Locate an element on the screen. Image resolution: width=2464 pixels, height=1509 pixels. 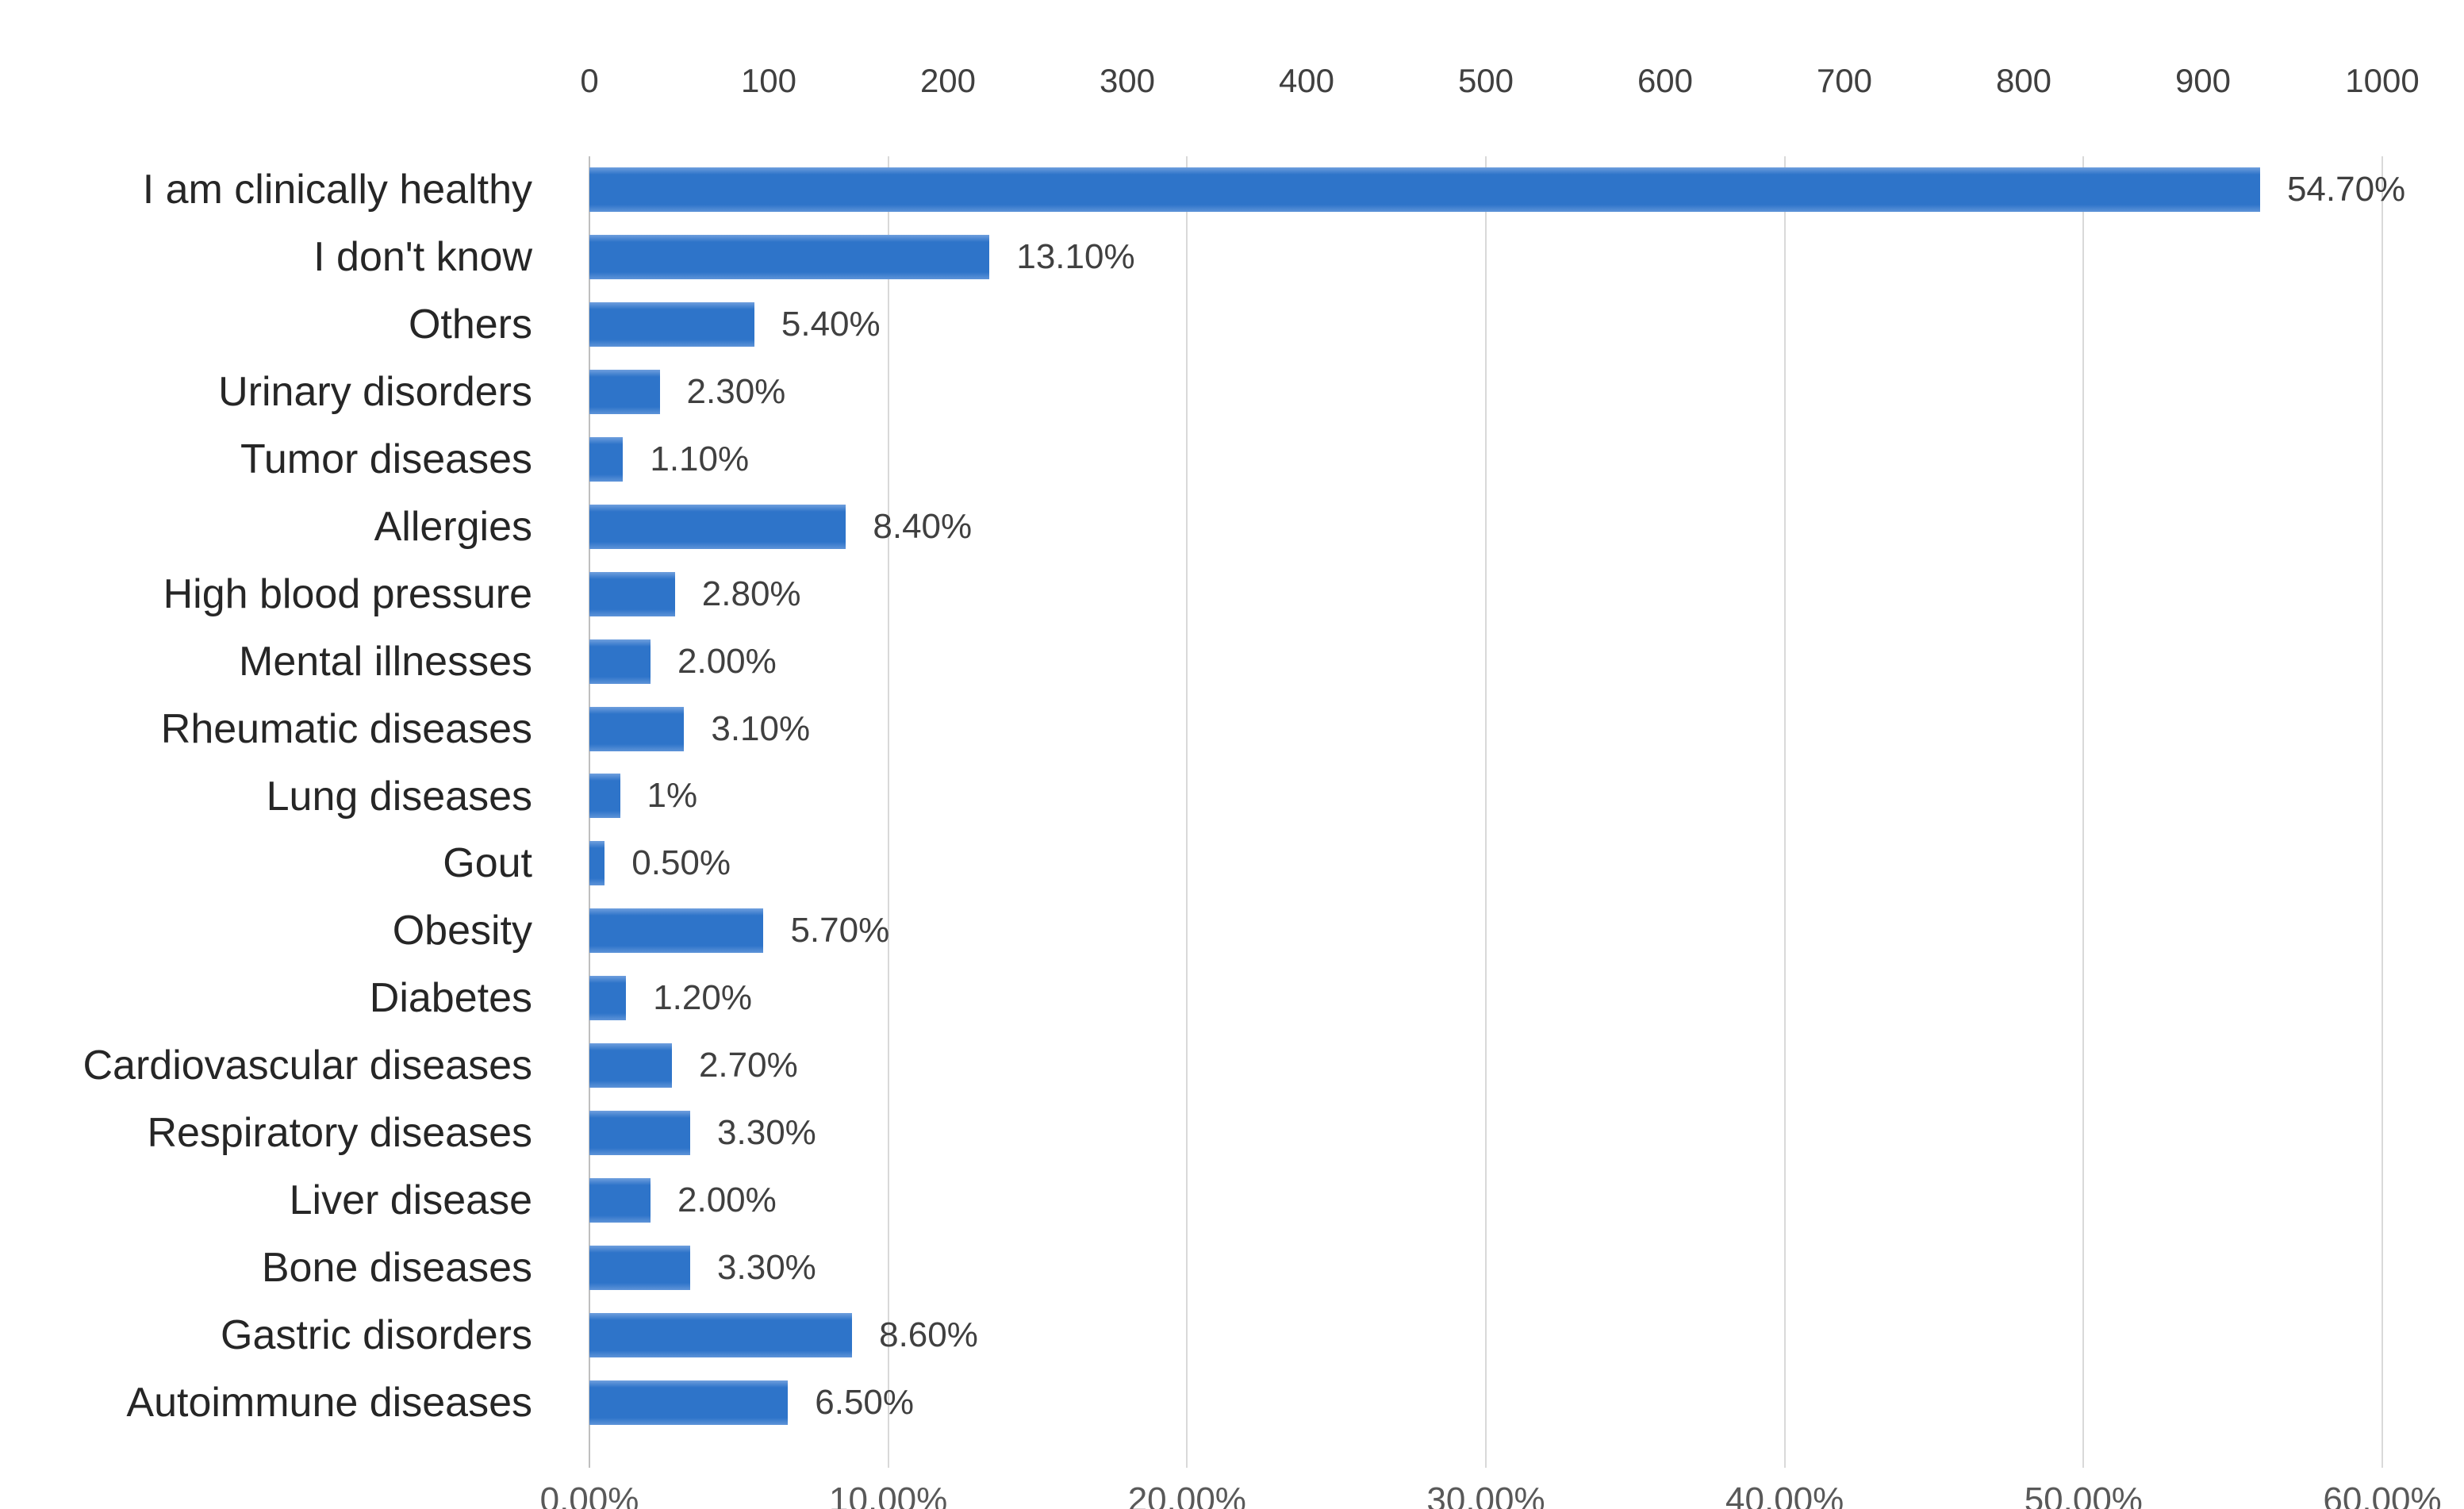
bar-row: 1.20% is located at coordinates (1485, 998).